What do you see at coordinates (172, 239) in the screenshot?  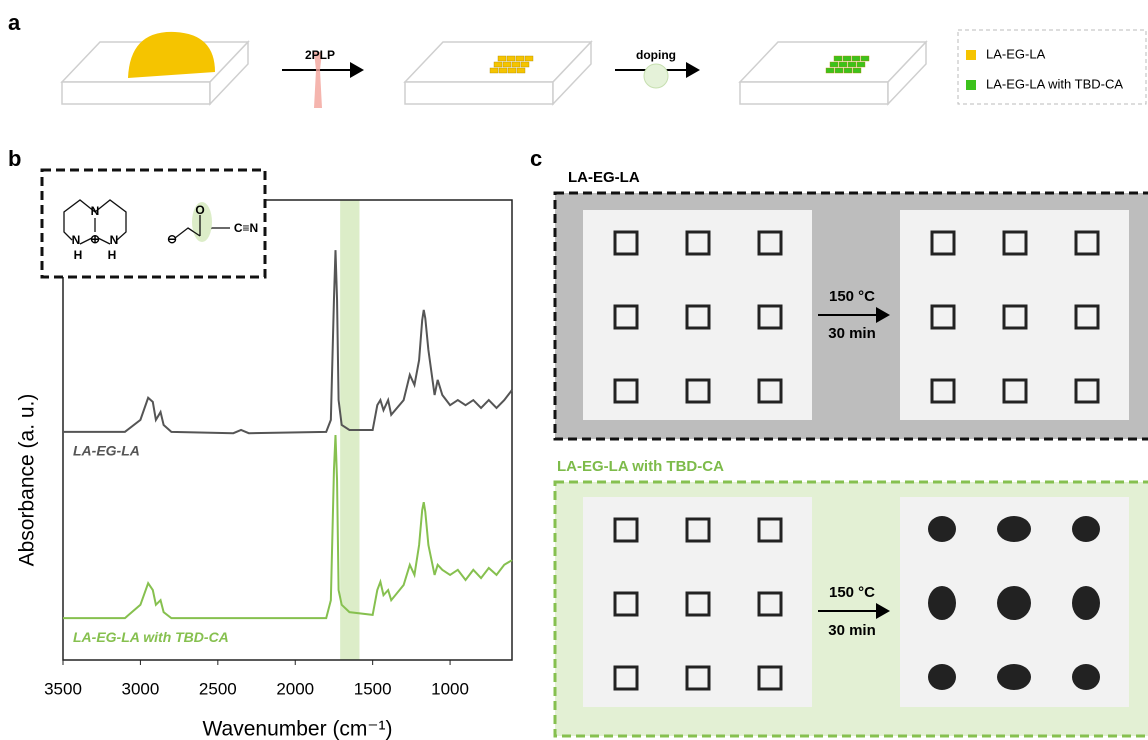 I see `charge: ⊖` at bounding box center [172, 239].